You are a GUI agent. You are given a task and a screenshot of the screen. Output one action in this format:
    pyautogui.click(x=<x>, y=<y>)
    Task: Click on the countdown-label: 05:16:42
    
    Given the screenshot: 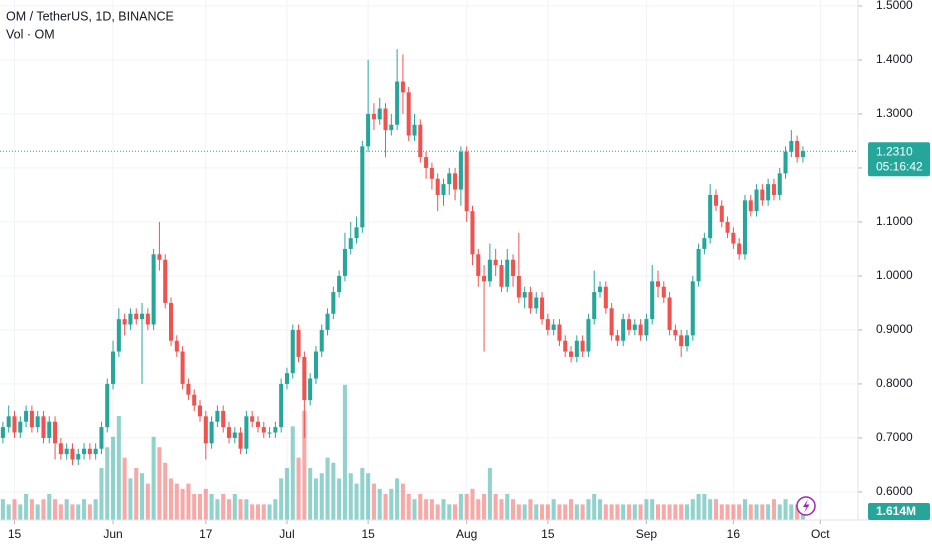 What is the action you would take?
    pyautogui.click(x=899, y=166)
    